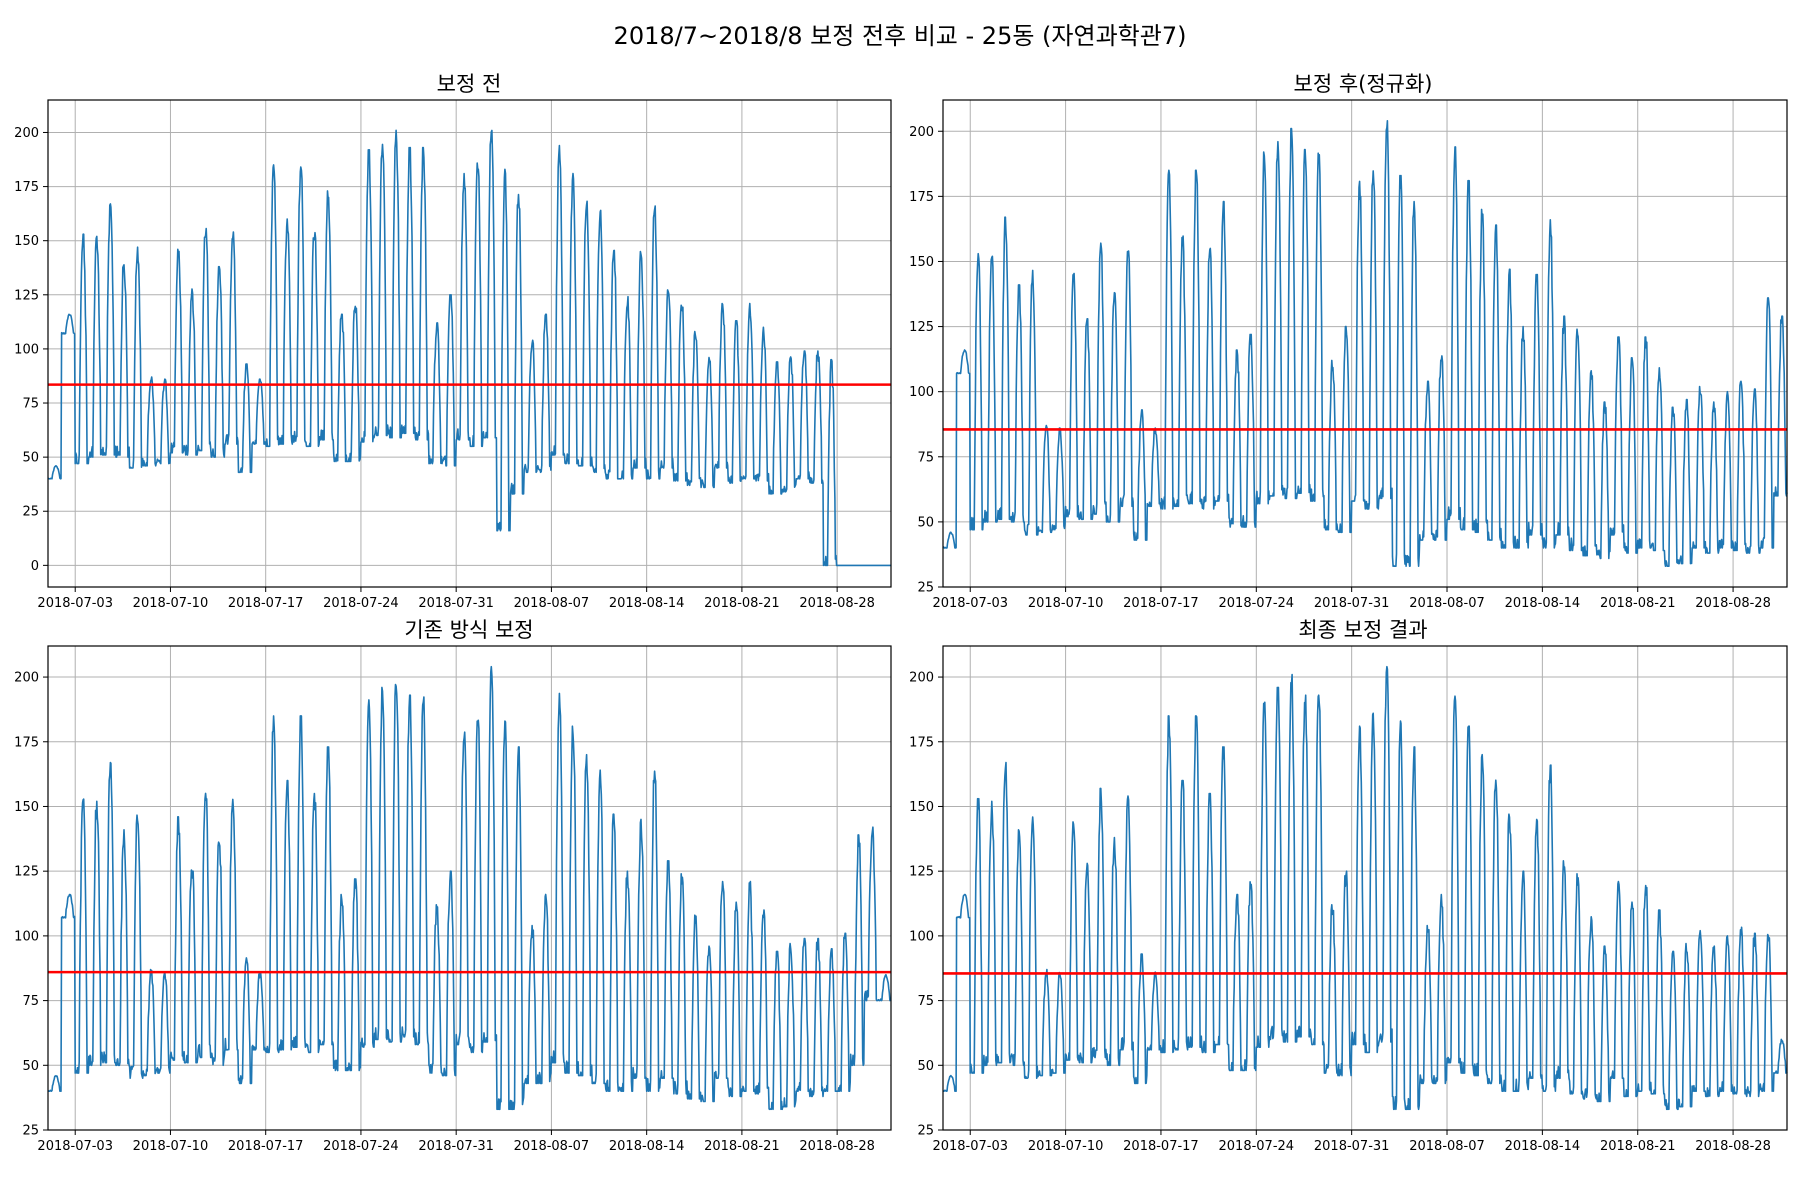 This screenshot has width=1800, height=1200. What do you see at coordinates (1363, 84) in the screenshot?
I see `panel-title: 보정 후(정규화)` at bounding box center [1363, 84].